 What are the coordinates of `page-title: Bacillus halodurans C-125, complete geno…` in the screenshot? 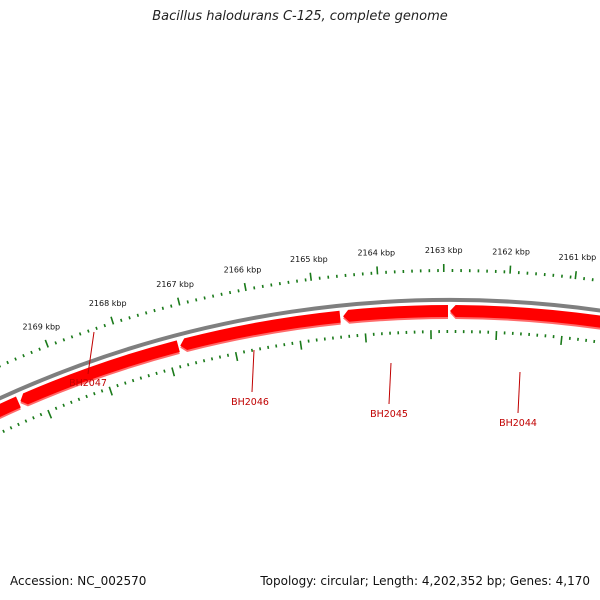 It's located at (300, 16).